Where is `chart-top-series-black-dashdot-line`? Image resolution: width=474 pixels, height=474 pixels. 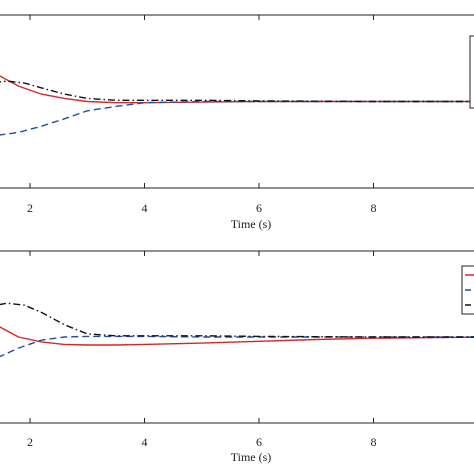
chart-top-series-black-dashdot-line is located at coordinates (237, 91).